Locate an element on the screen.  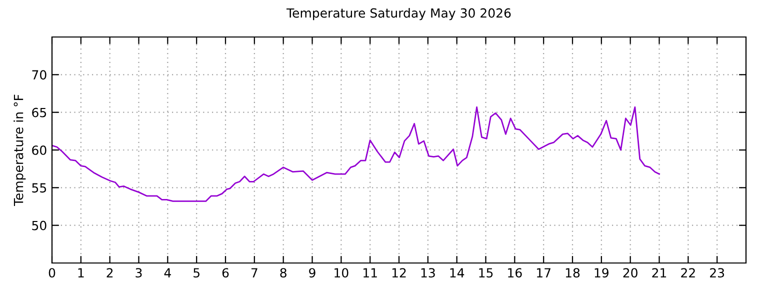
x-tick-label: 23 is located at coordinates (717, 273).